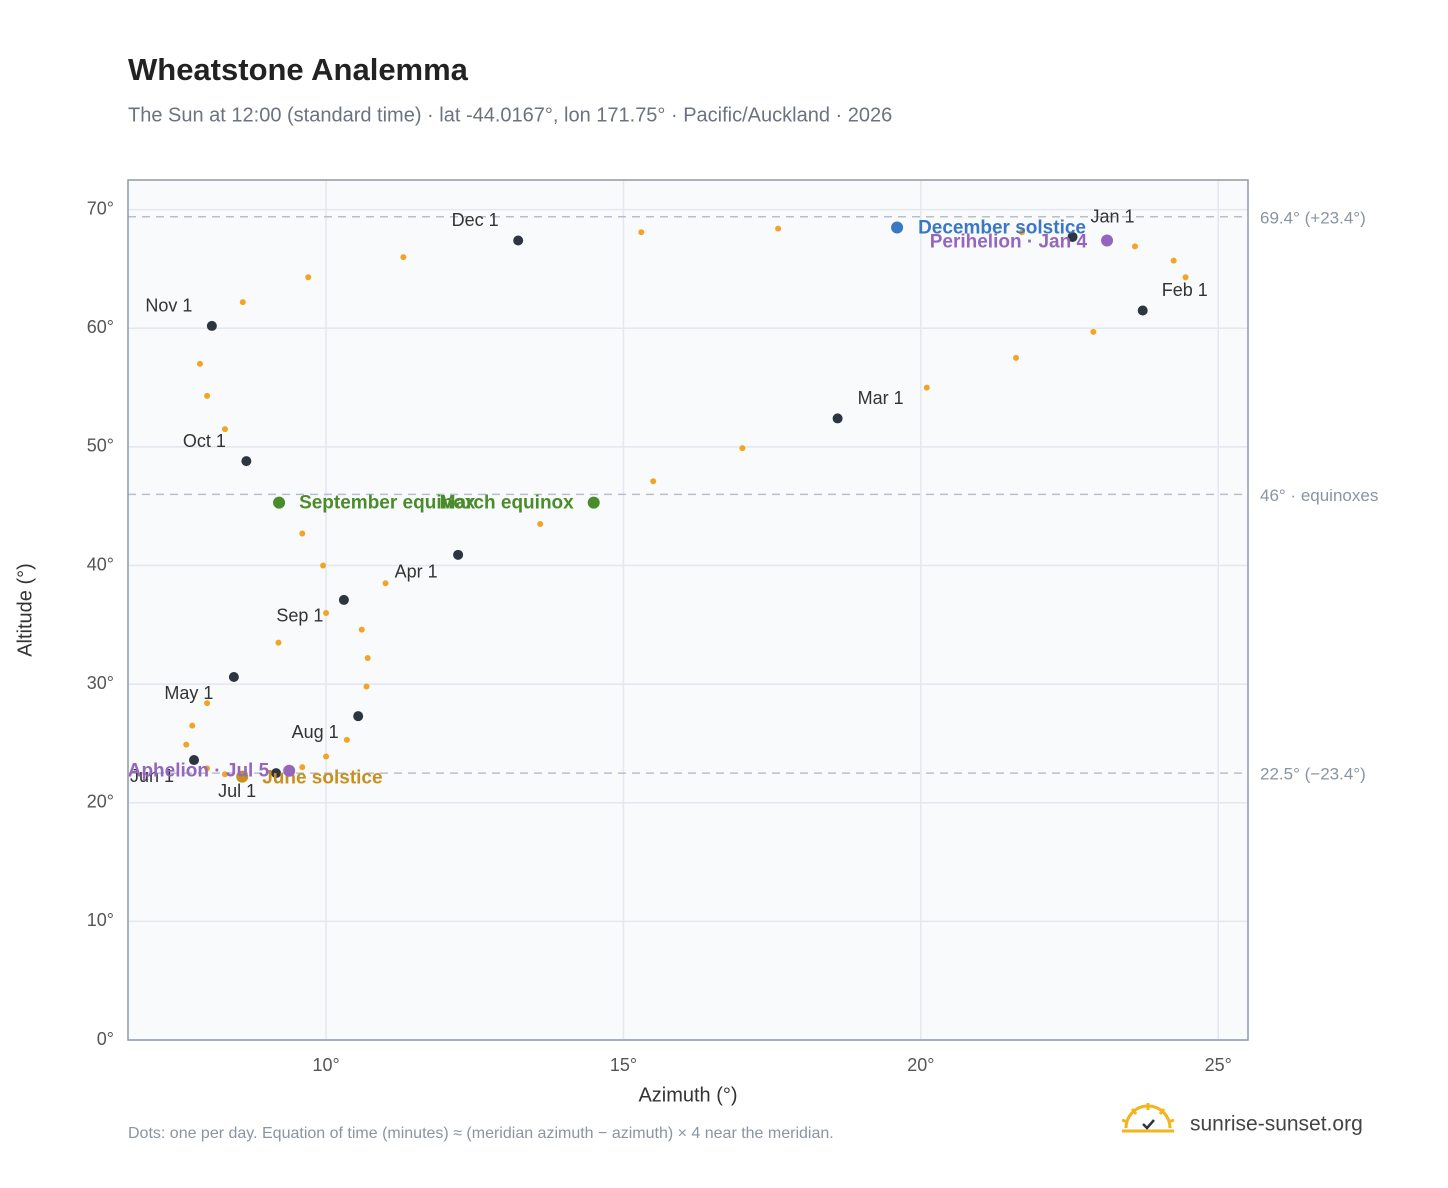 The width and height of the screenshot is (1448, 1188). What do you see at coordinates (881, 398) in the screenshot?
I see `month-label: Mar 1` at bounding box center [881, 398].